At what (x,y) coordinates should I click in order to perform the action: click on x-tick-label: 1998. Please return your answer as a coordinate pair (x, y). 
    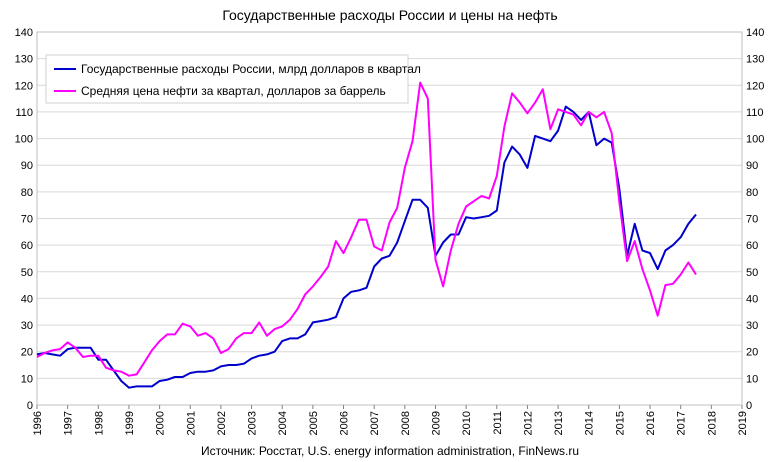
    Looking at the image, I should click on (99, 423).